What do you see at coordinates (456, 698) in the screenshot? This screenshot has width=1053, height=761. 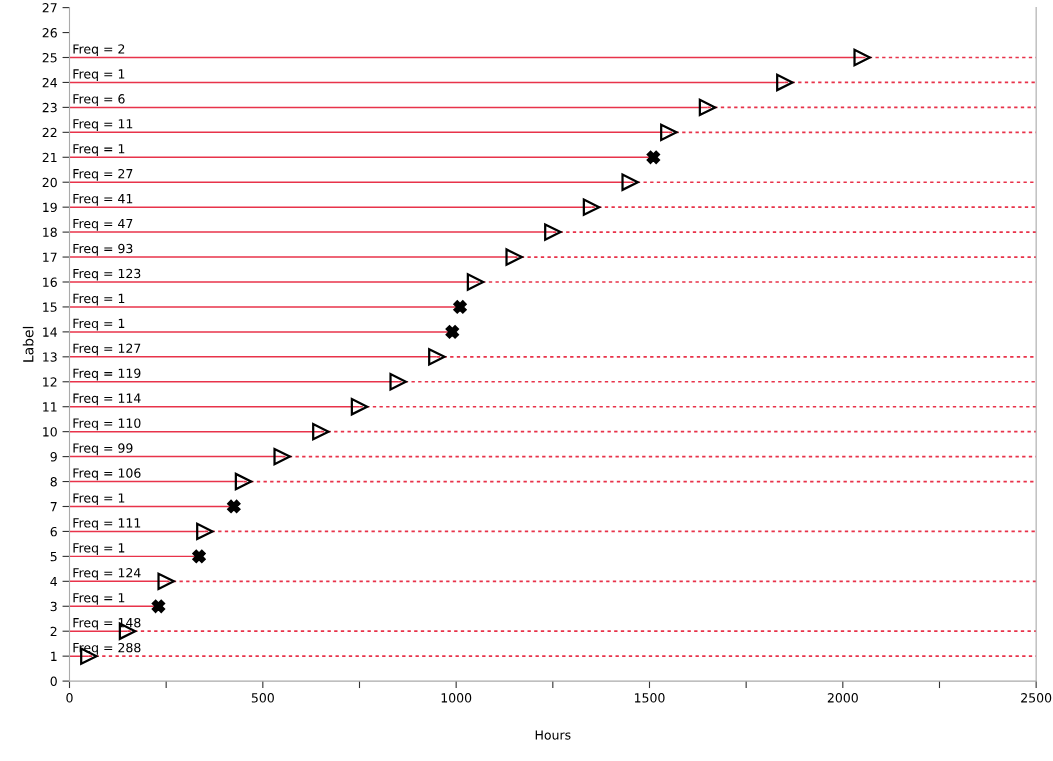 I see `x-tick-label: 1000` at bounding box center [456, 698].